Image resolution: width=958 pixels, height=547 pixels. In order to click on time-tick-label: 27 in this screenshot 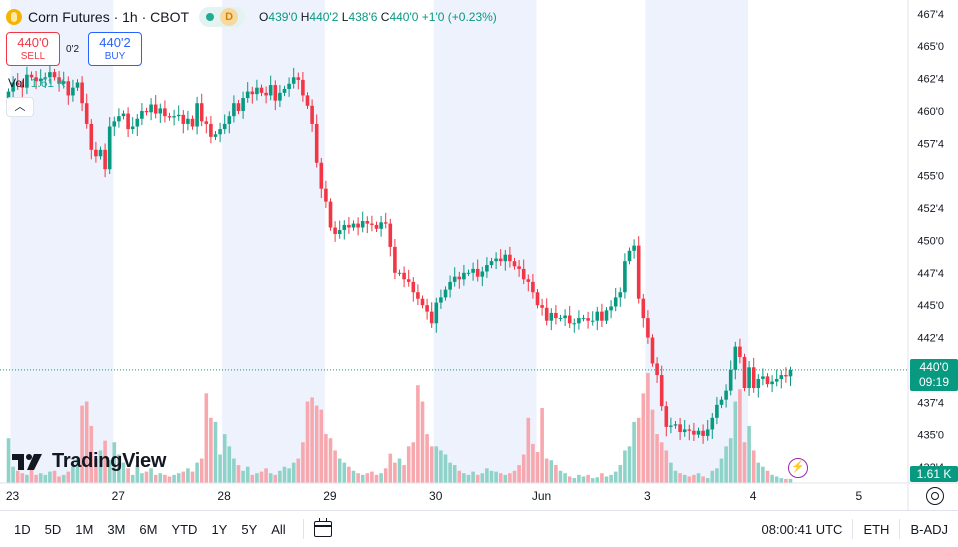, I will do `click(119, 496)`.